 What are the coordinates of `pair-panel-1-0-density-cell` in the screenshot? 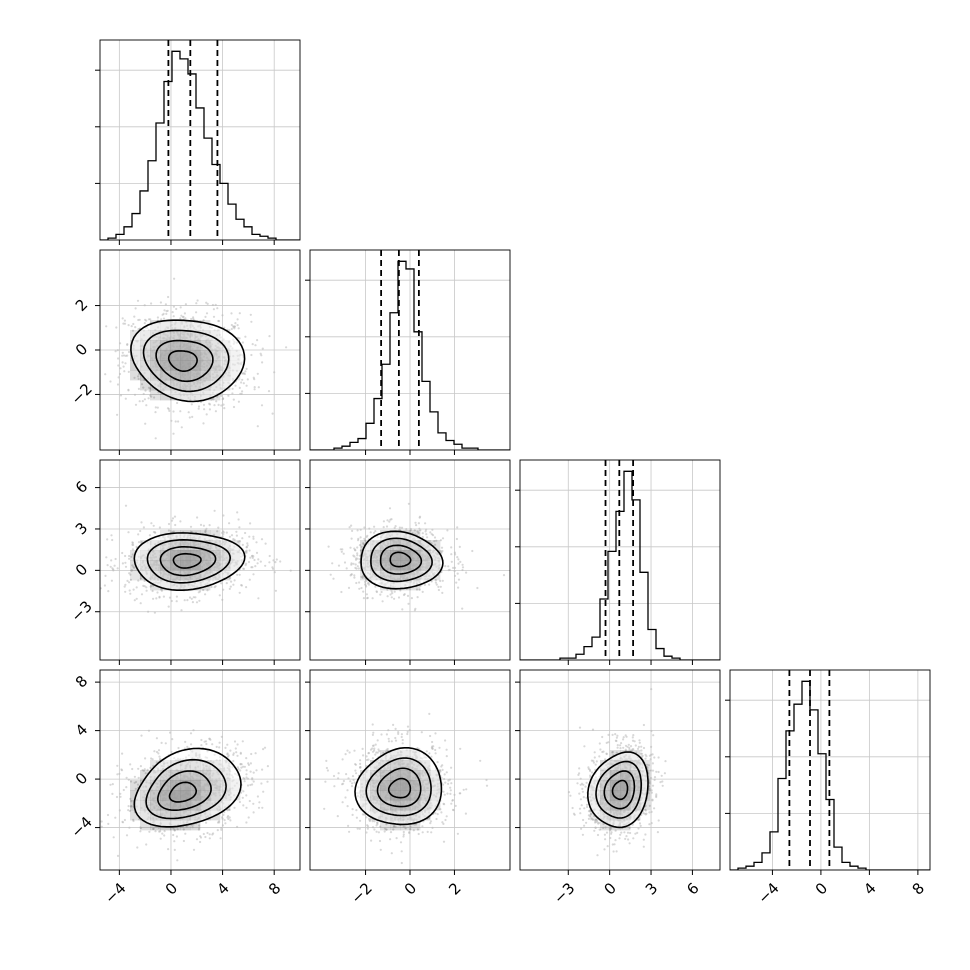 It's located at (155, 395).